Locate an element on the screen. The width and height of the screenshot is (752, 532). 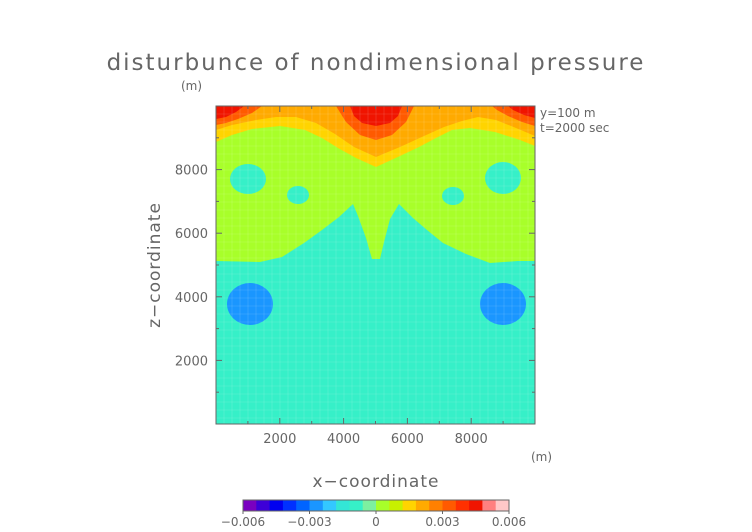
colorbar-tick-label: −0.003 is located at coordinates (309, 522).